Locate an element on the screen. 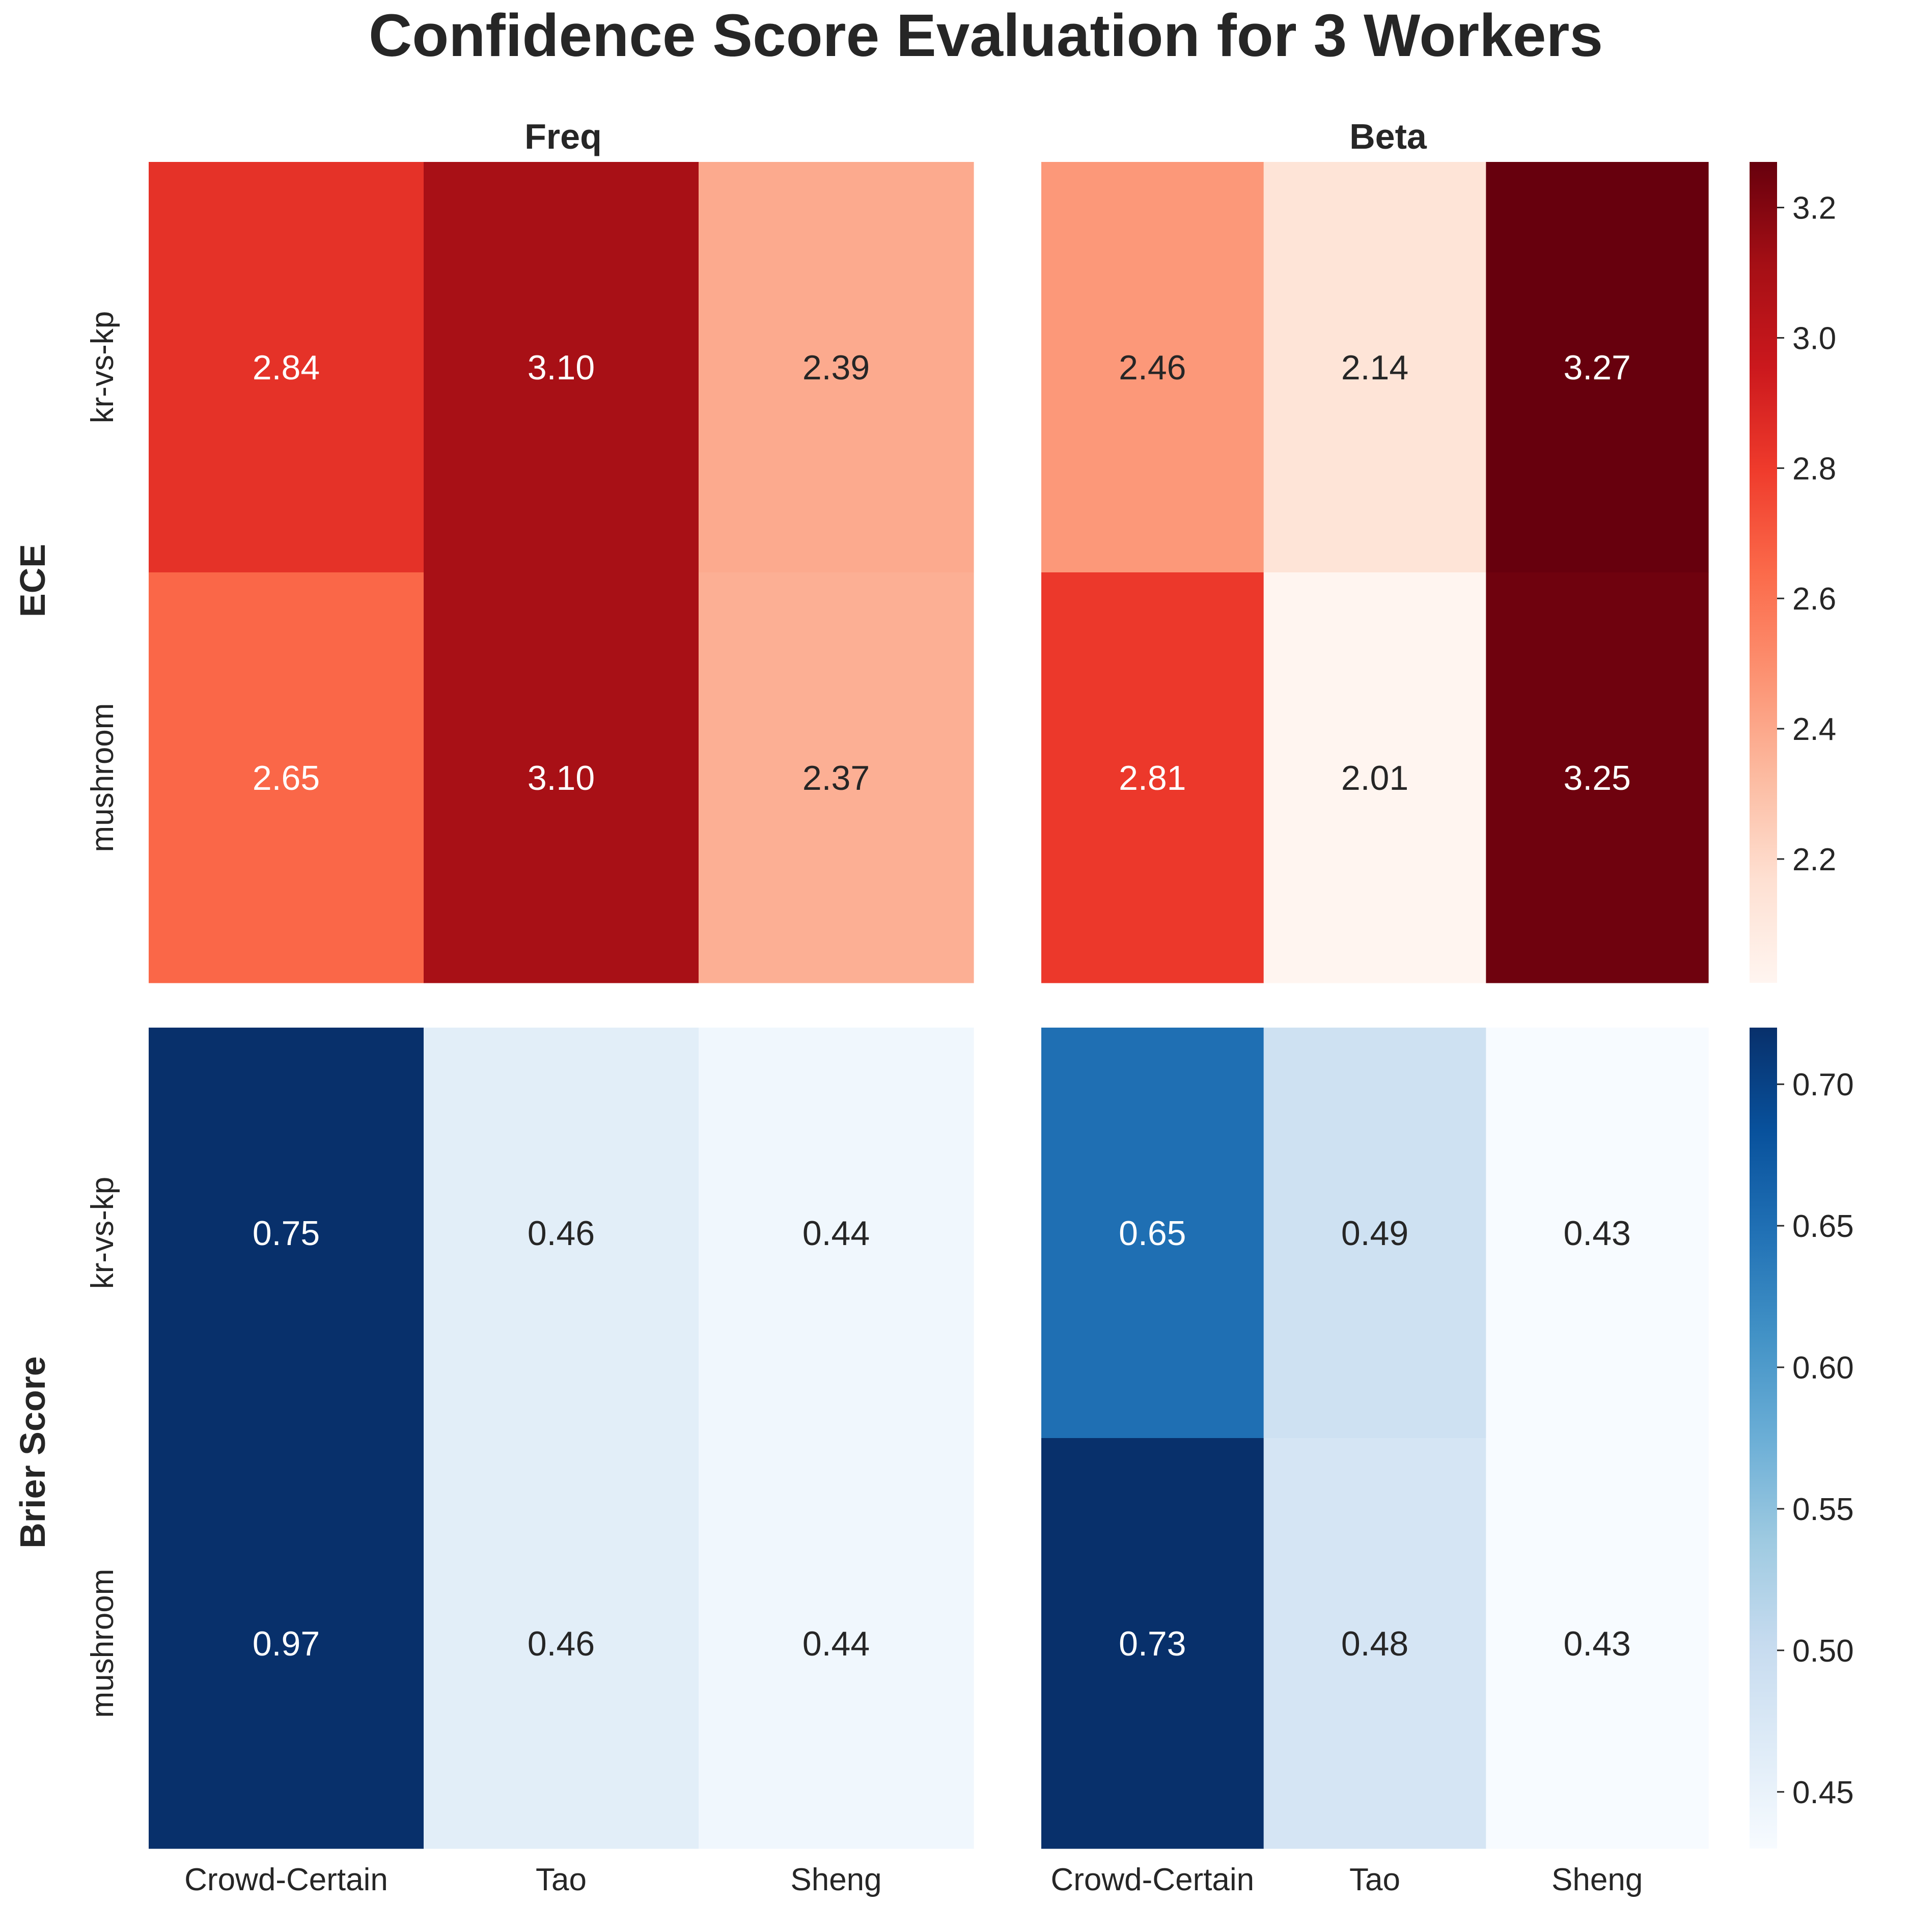  y-tick-label-ece-mushroom: mushroom is located at coordinates (102, 777).